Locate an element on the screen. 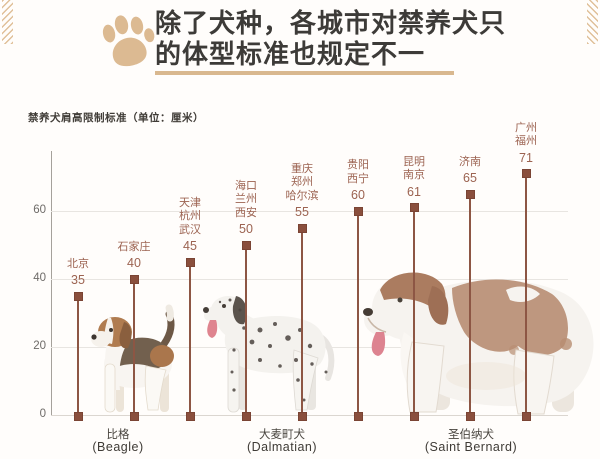 The image size is (600, 459). city-labels-4: 重庆 郑州 哈尔滨 is located at coordinates (302, 183).